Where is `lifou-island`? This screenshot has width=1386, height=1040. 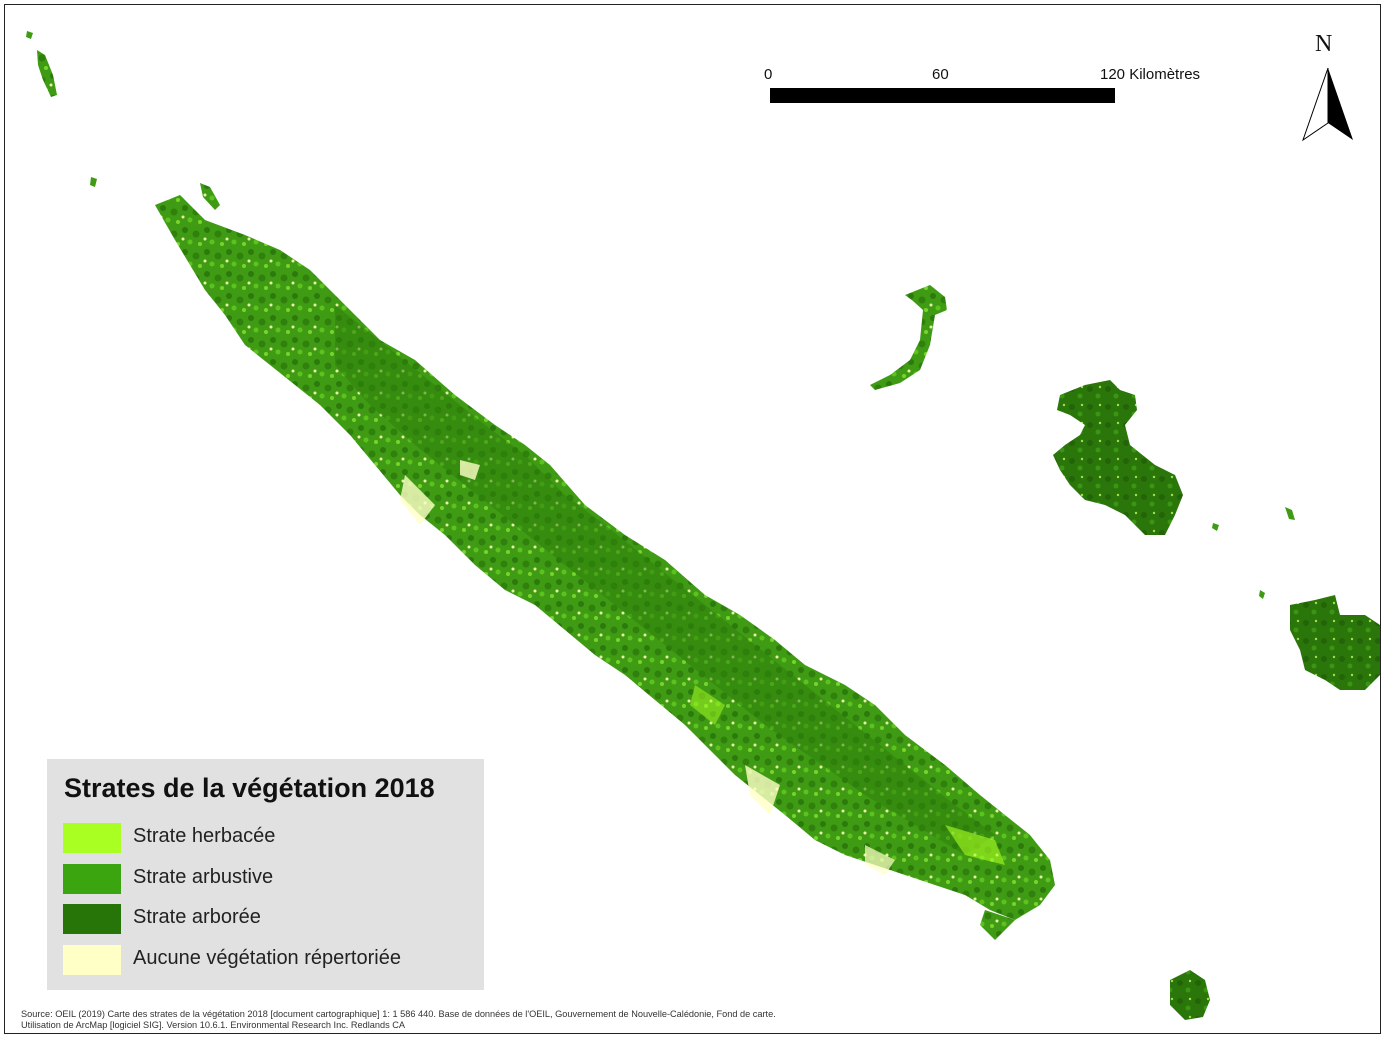
lifou-island is located at coordinates (1118, 457).